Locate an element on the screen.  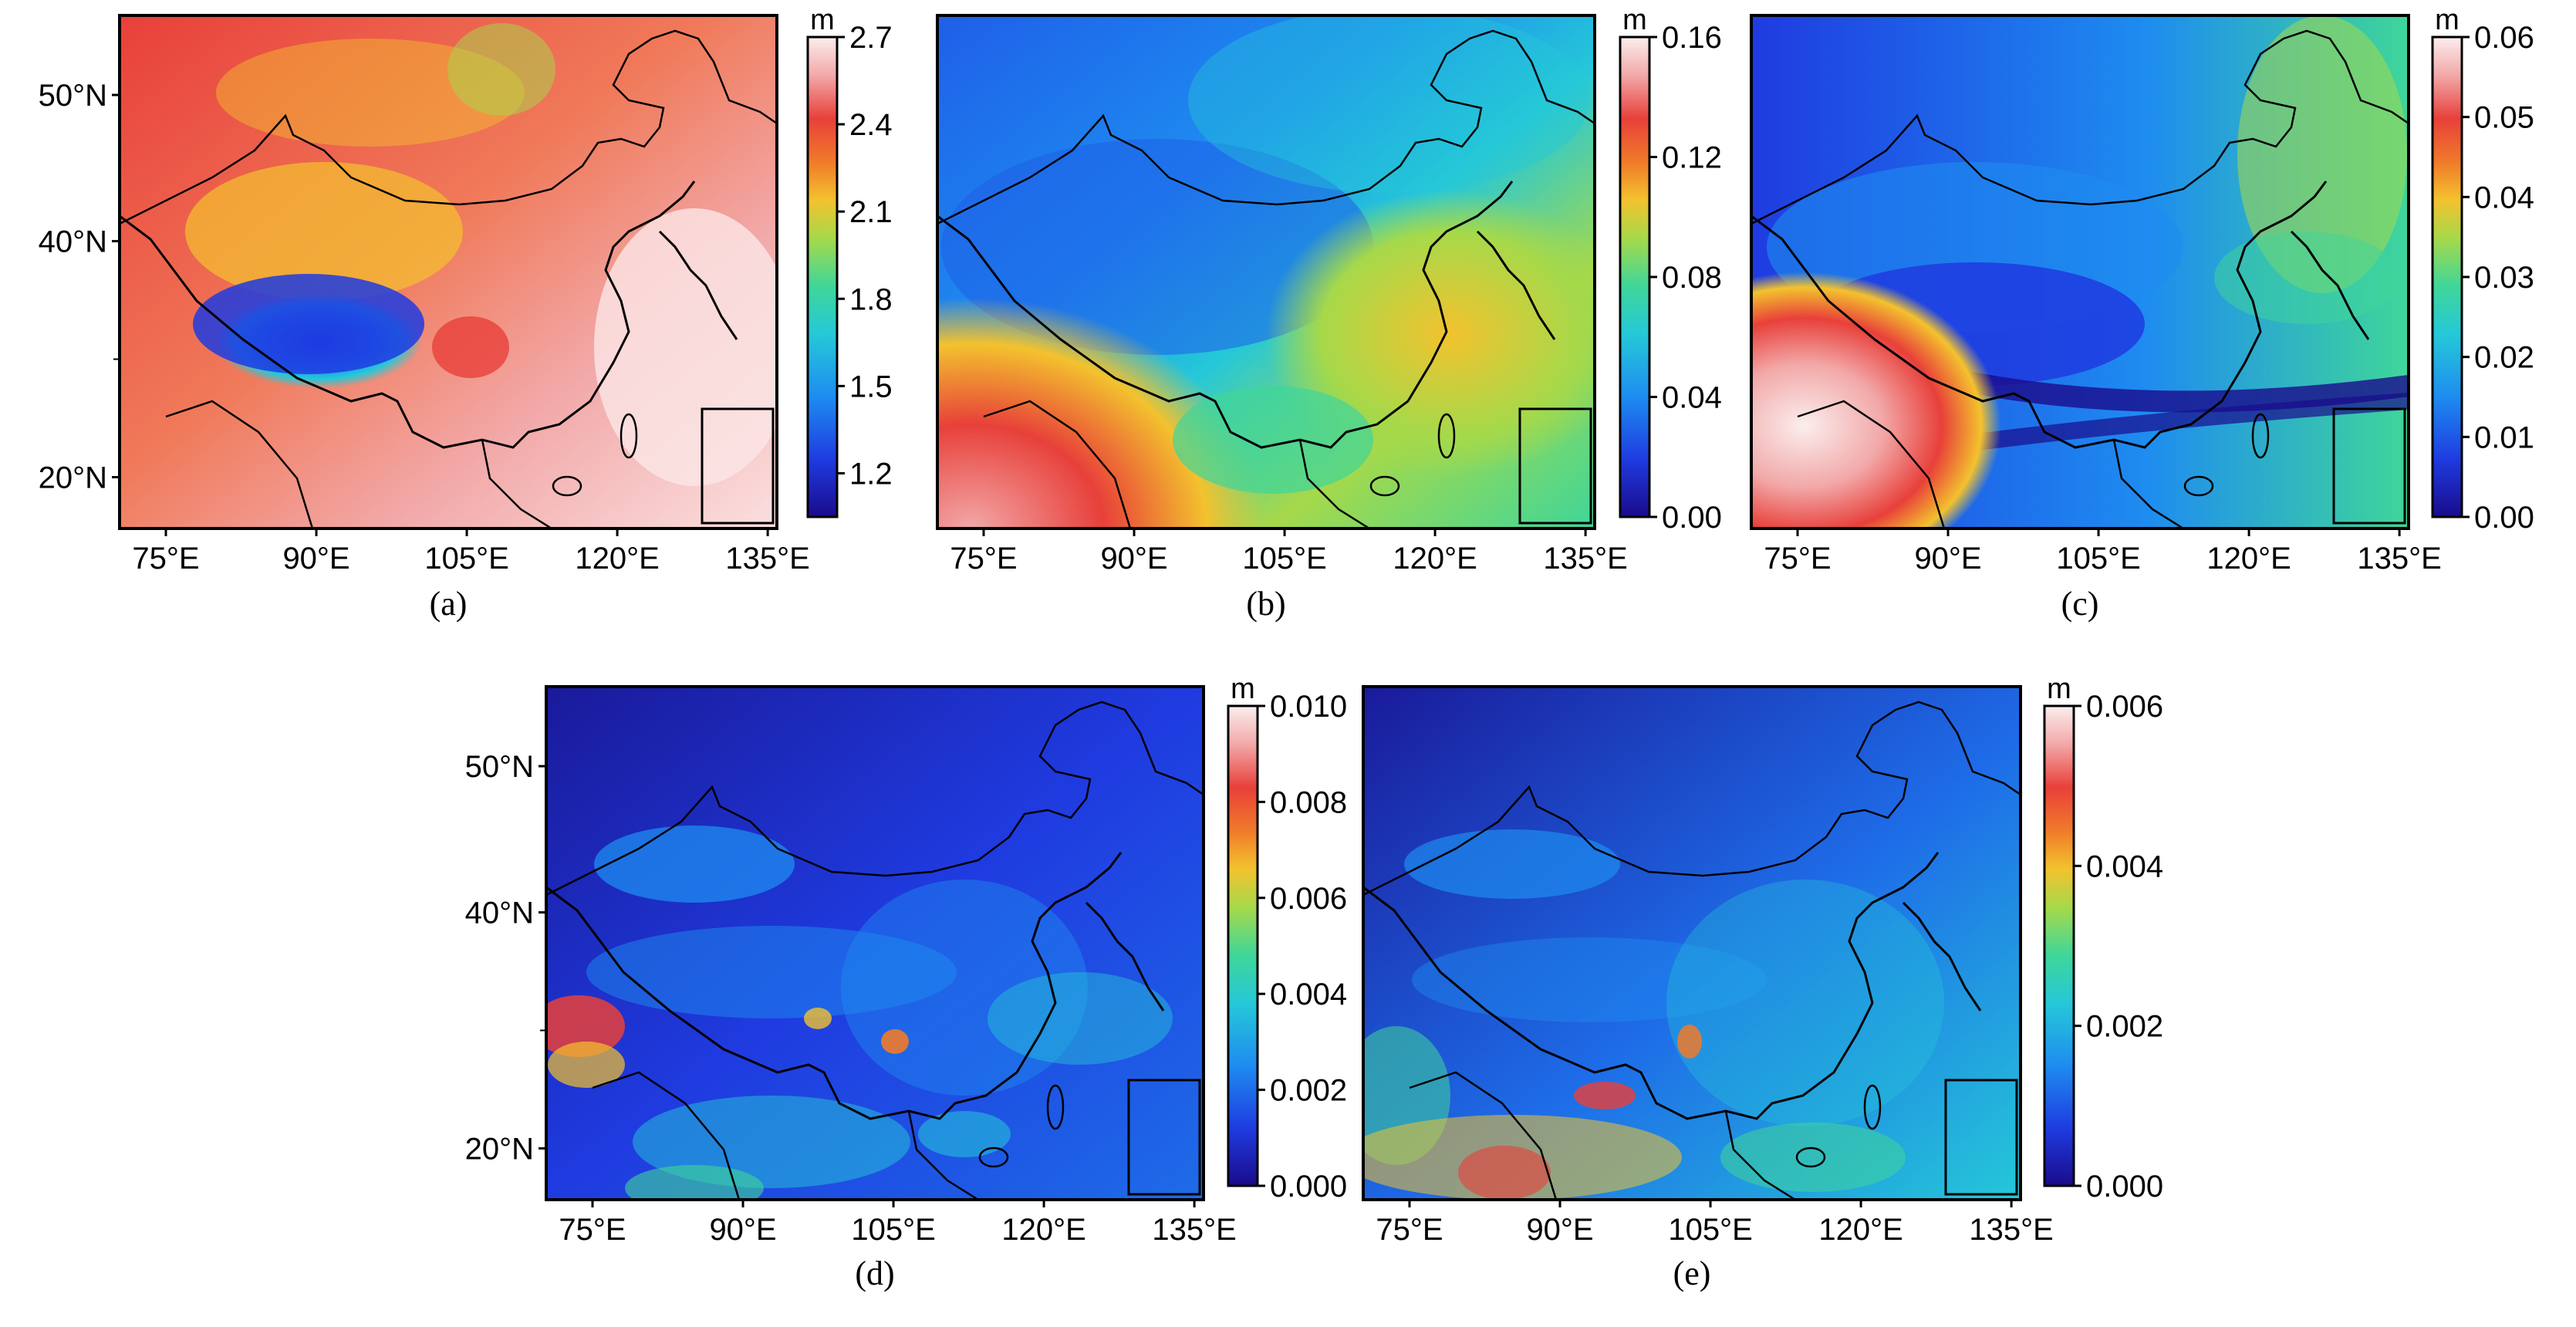
panel-caption: (d) is located at coordinates (874, 1273).